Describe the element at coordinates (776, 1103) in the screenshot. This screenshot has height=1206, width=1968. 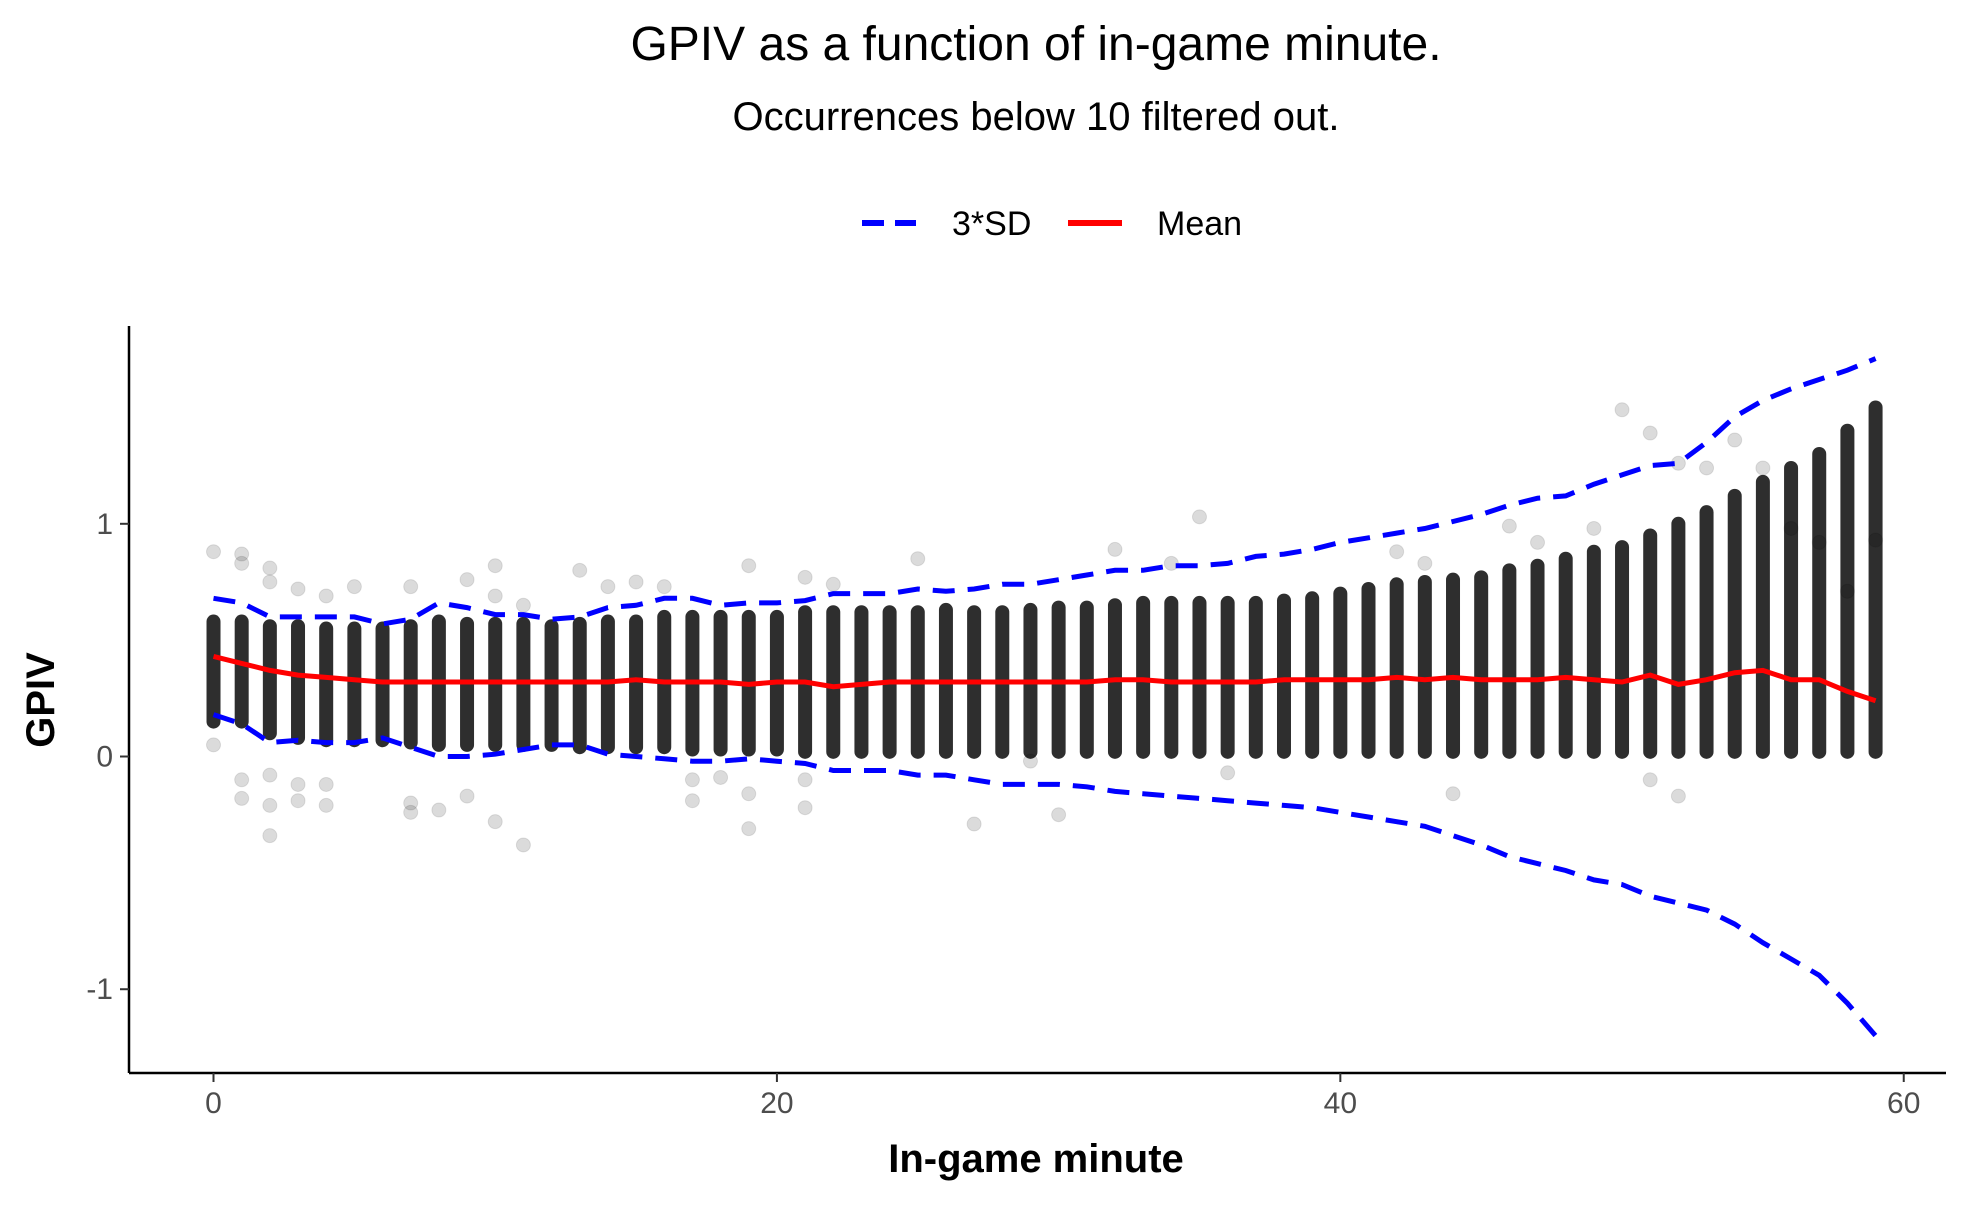
I see `x-tick-label: 20` at that location.